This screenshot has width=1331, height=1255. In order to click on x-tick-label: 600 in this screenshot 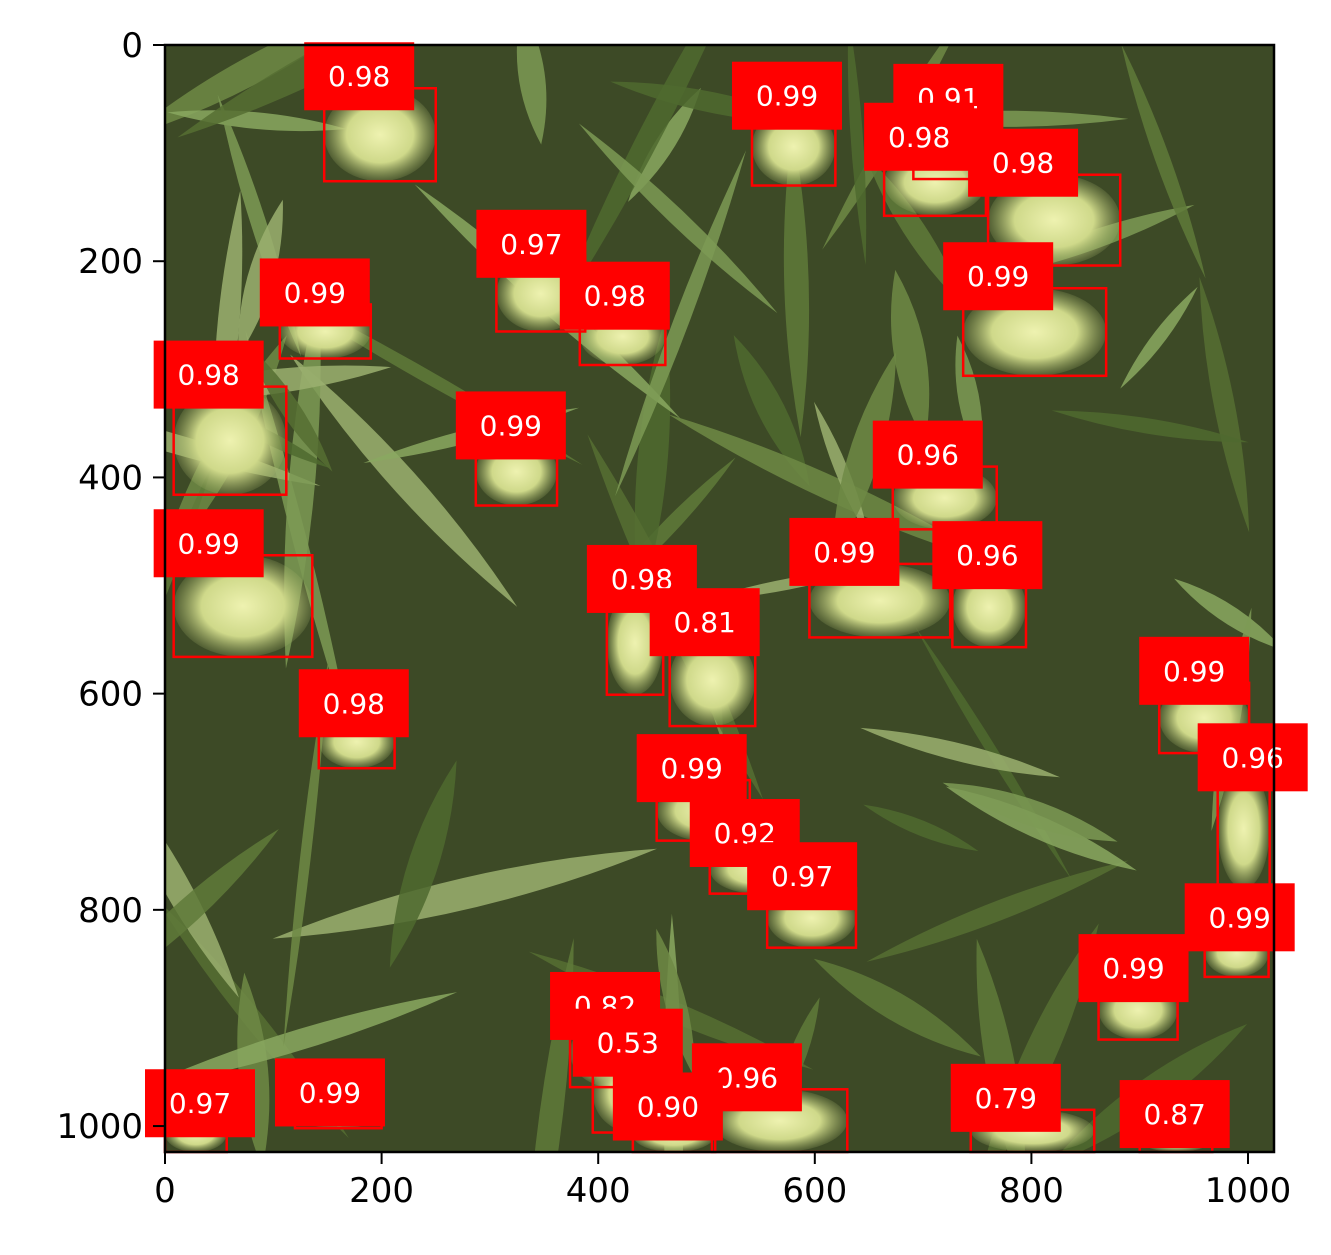, I will do `click(814, 1191)`.